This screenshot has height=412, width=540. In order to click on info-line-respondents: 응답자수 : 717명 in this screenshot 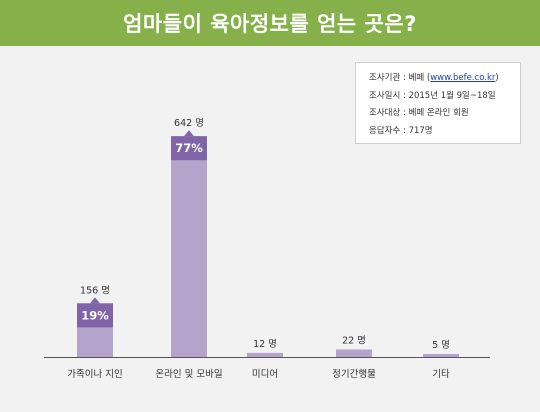, I will do `click(444, 132)`.